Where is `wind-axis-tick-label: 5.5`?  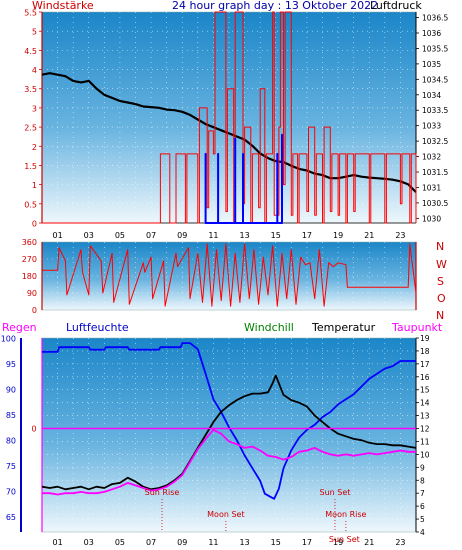
wind-axis-tick-label: 5.5 is located at coordinates (30, 13).